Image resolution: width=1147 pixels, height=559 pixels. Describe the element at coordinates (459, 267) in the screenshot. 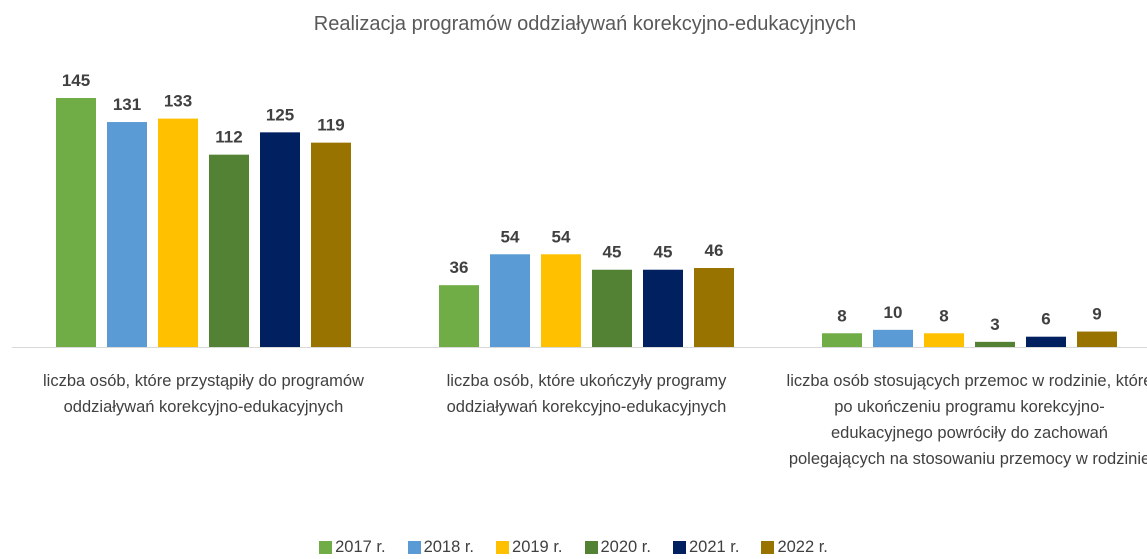

I see `data-label: 36` at that location.